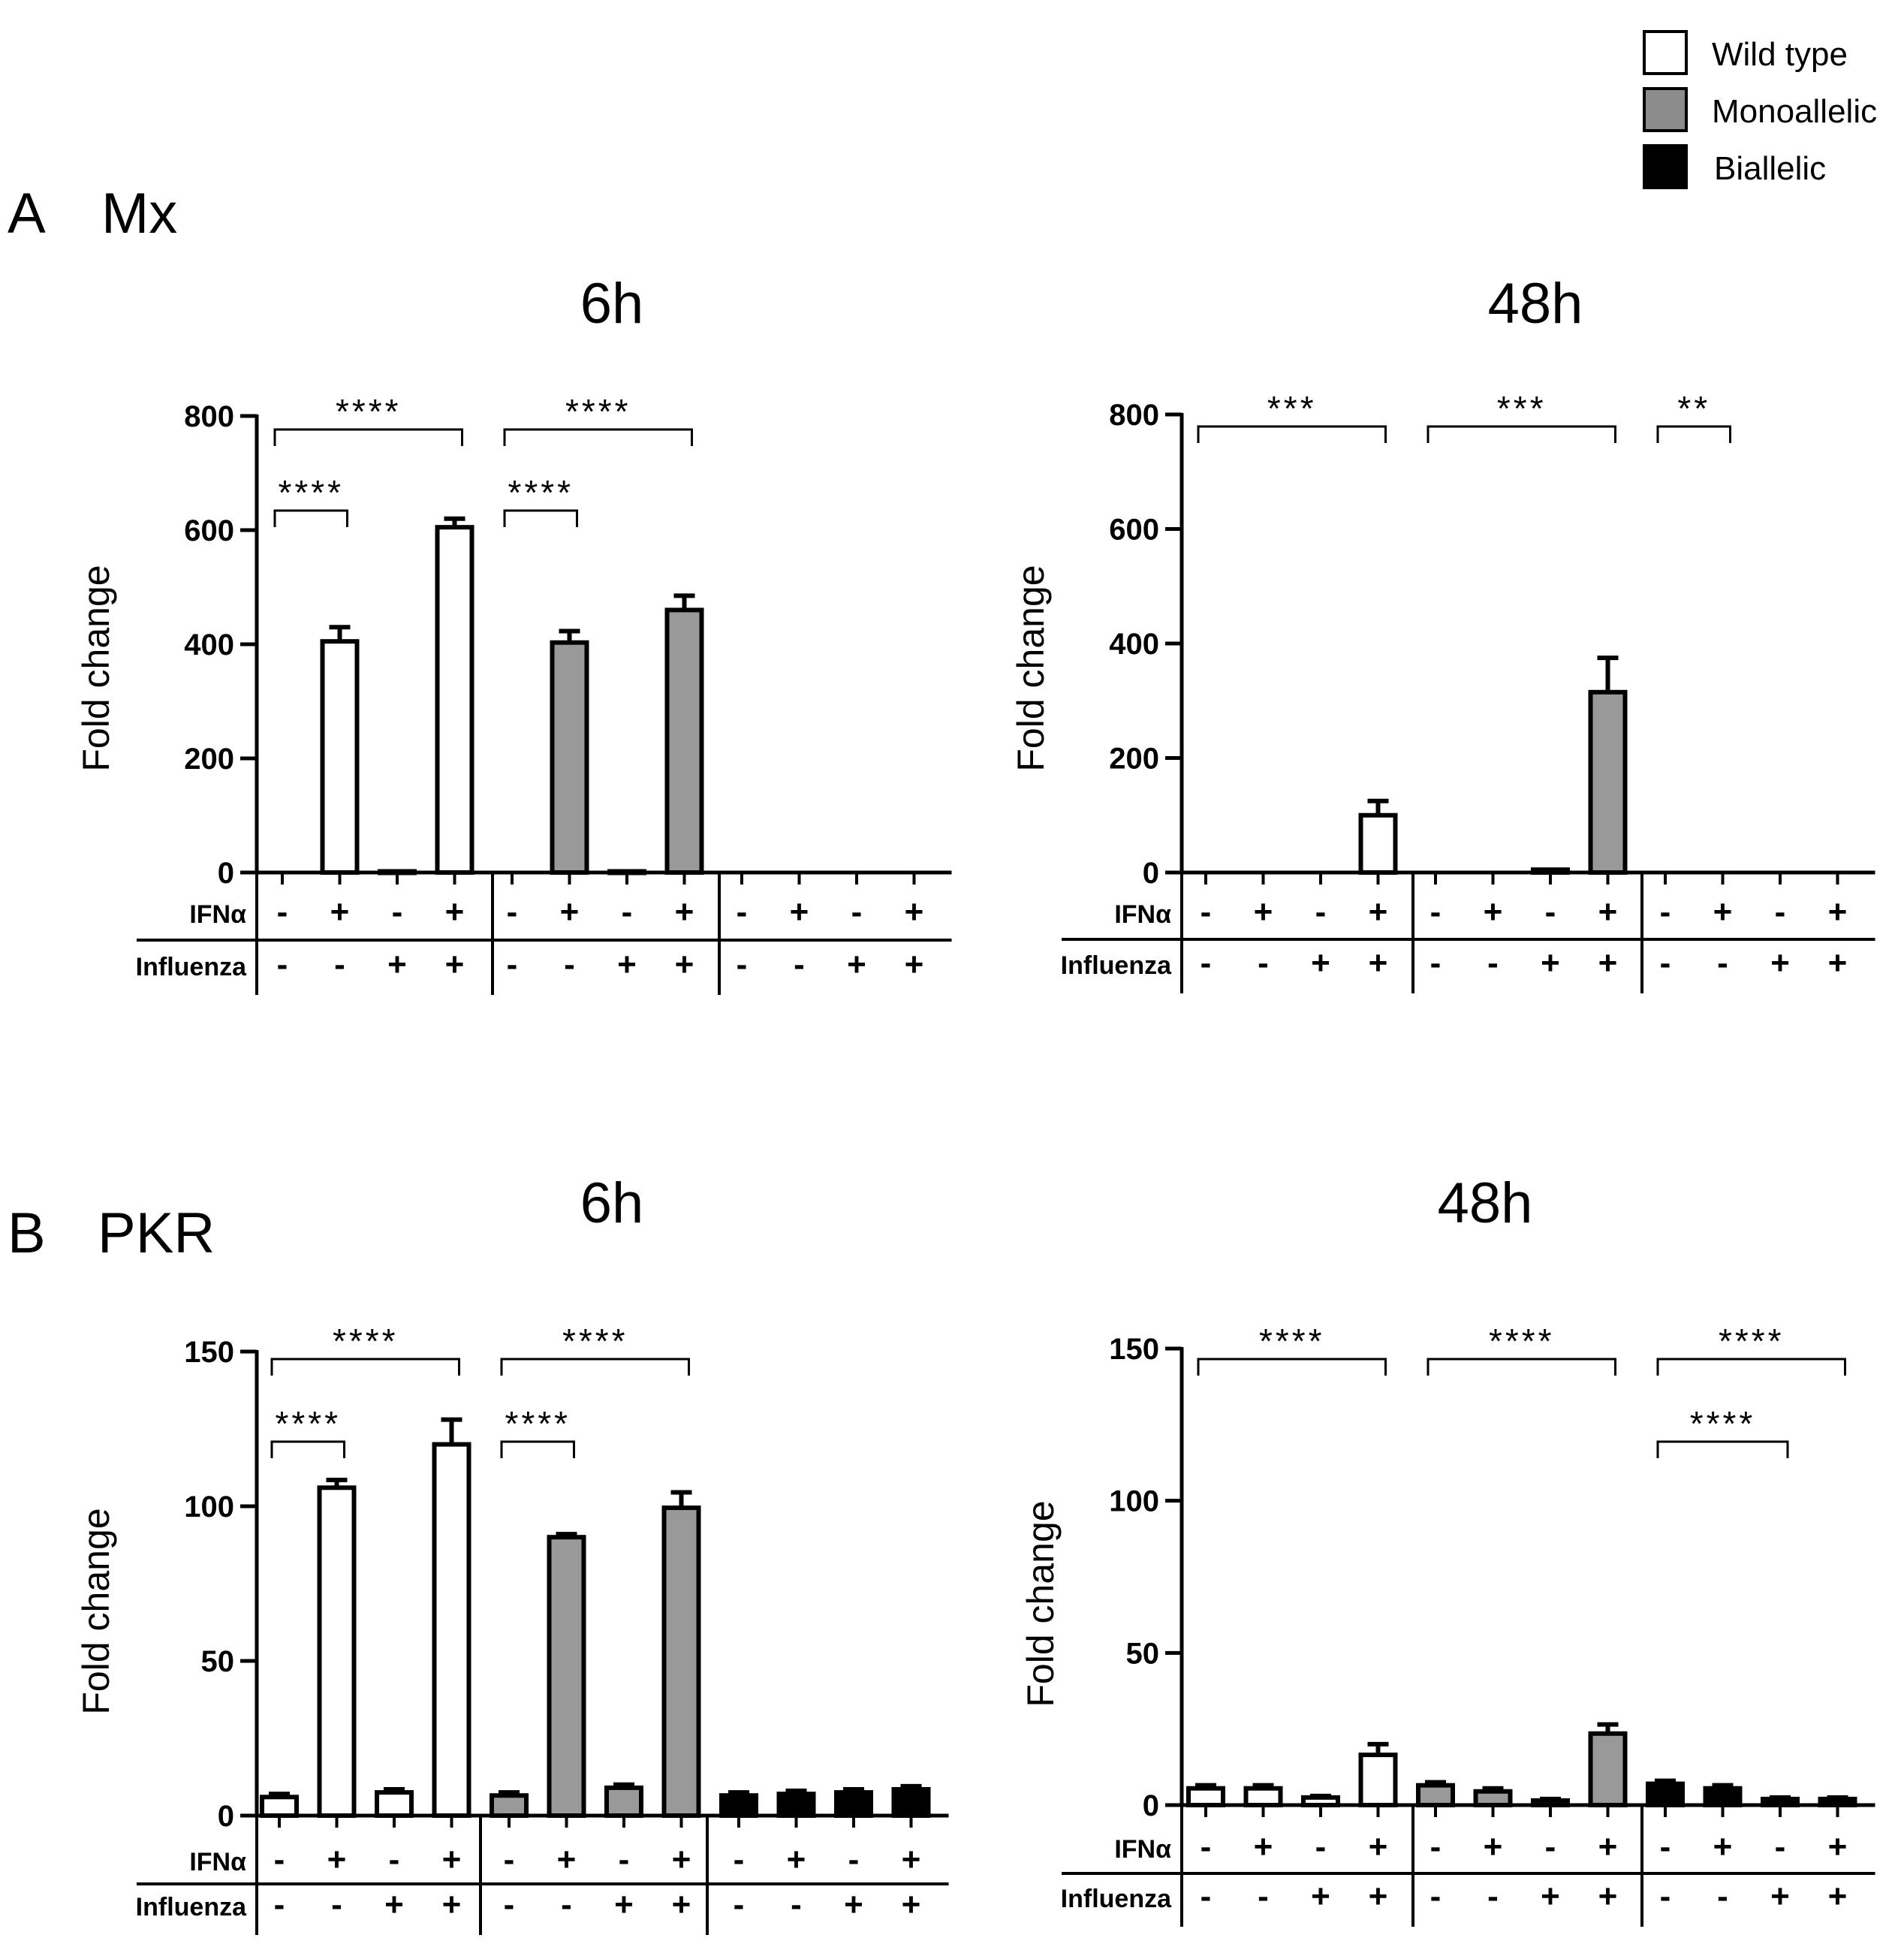  Describe the element at coordinates (1780, 55) in the screenshot. I see `legend-label-wild-type: Wild type` at that location.